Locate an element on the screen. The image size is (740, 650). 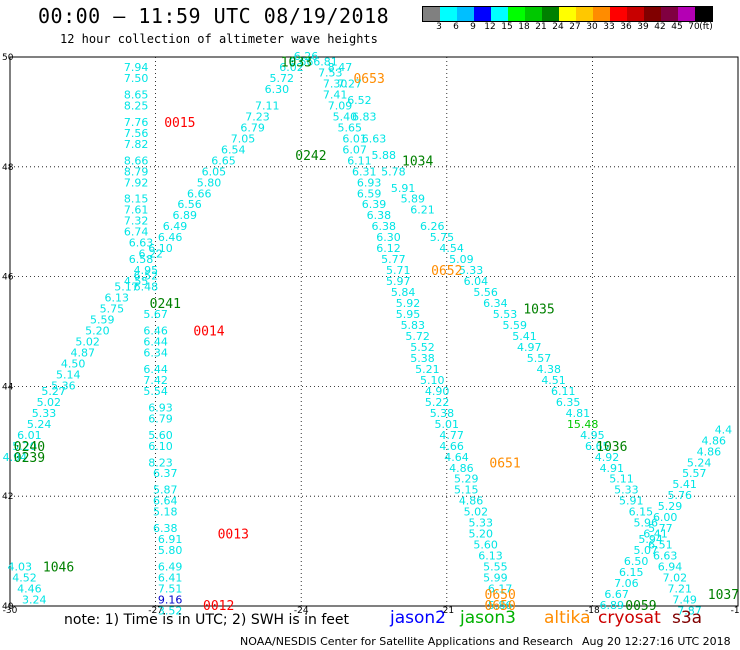
wave-height-point: 4.94 is located at coordinates (15, 457).